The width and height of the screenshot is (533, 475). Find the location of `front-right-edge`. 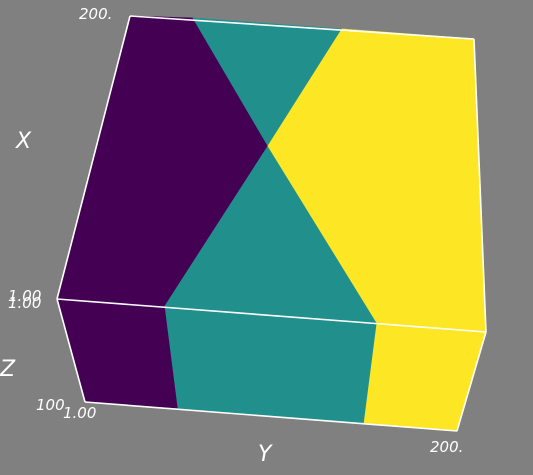

front-right-edge is located at coordinates (471, 381).